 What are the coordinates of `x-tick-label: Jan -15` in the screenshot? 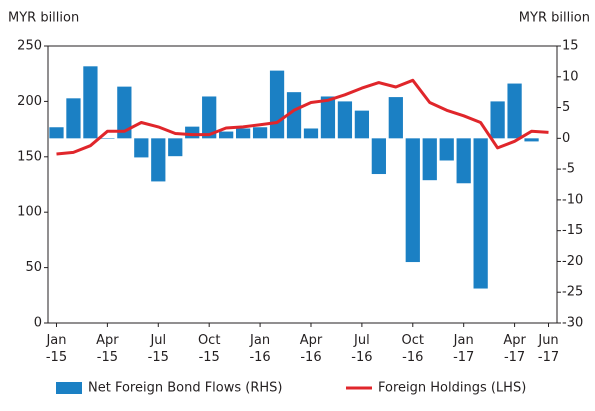 It's located at (56, 349).